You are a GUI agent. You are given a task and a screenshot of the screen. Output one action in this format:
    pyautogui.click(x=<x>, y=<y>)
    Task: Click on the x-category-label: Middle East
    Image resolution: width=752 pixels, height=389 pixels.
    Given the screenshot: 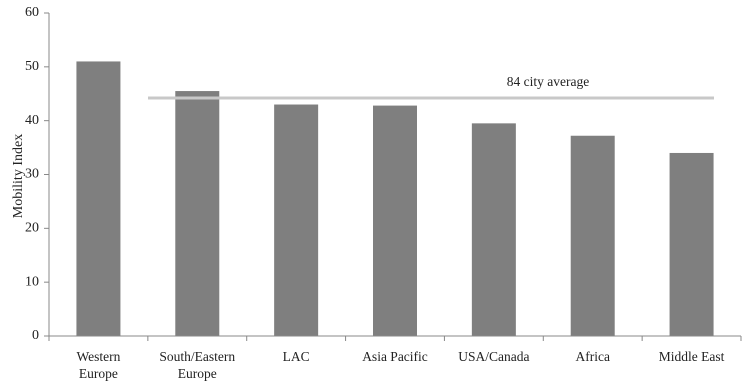 What is the action you would take?
    pyautogui.click(x=692, y=356)
    